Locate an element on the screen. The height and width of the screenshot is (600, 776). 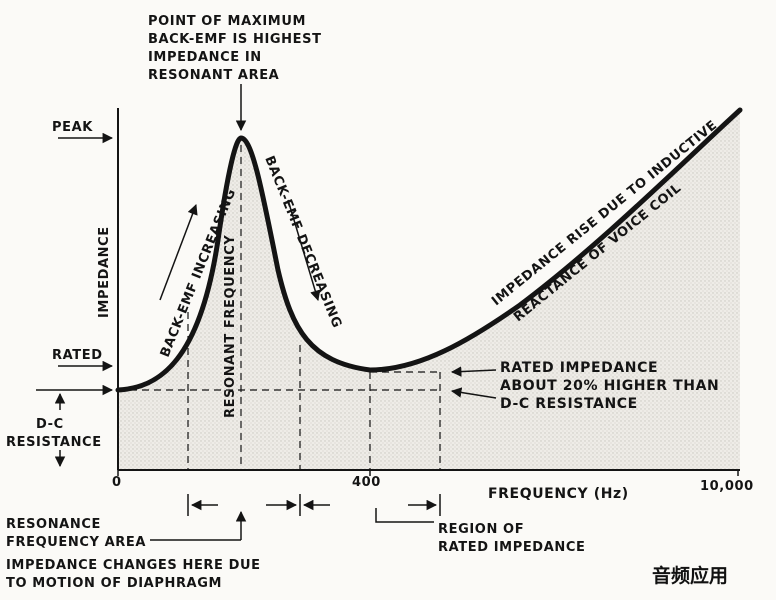
dc-note-arrow is located at coordinates (473, 393).